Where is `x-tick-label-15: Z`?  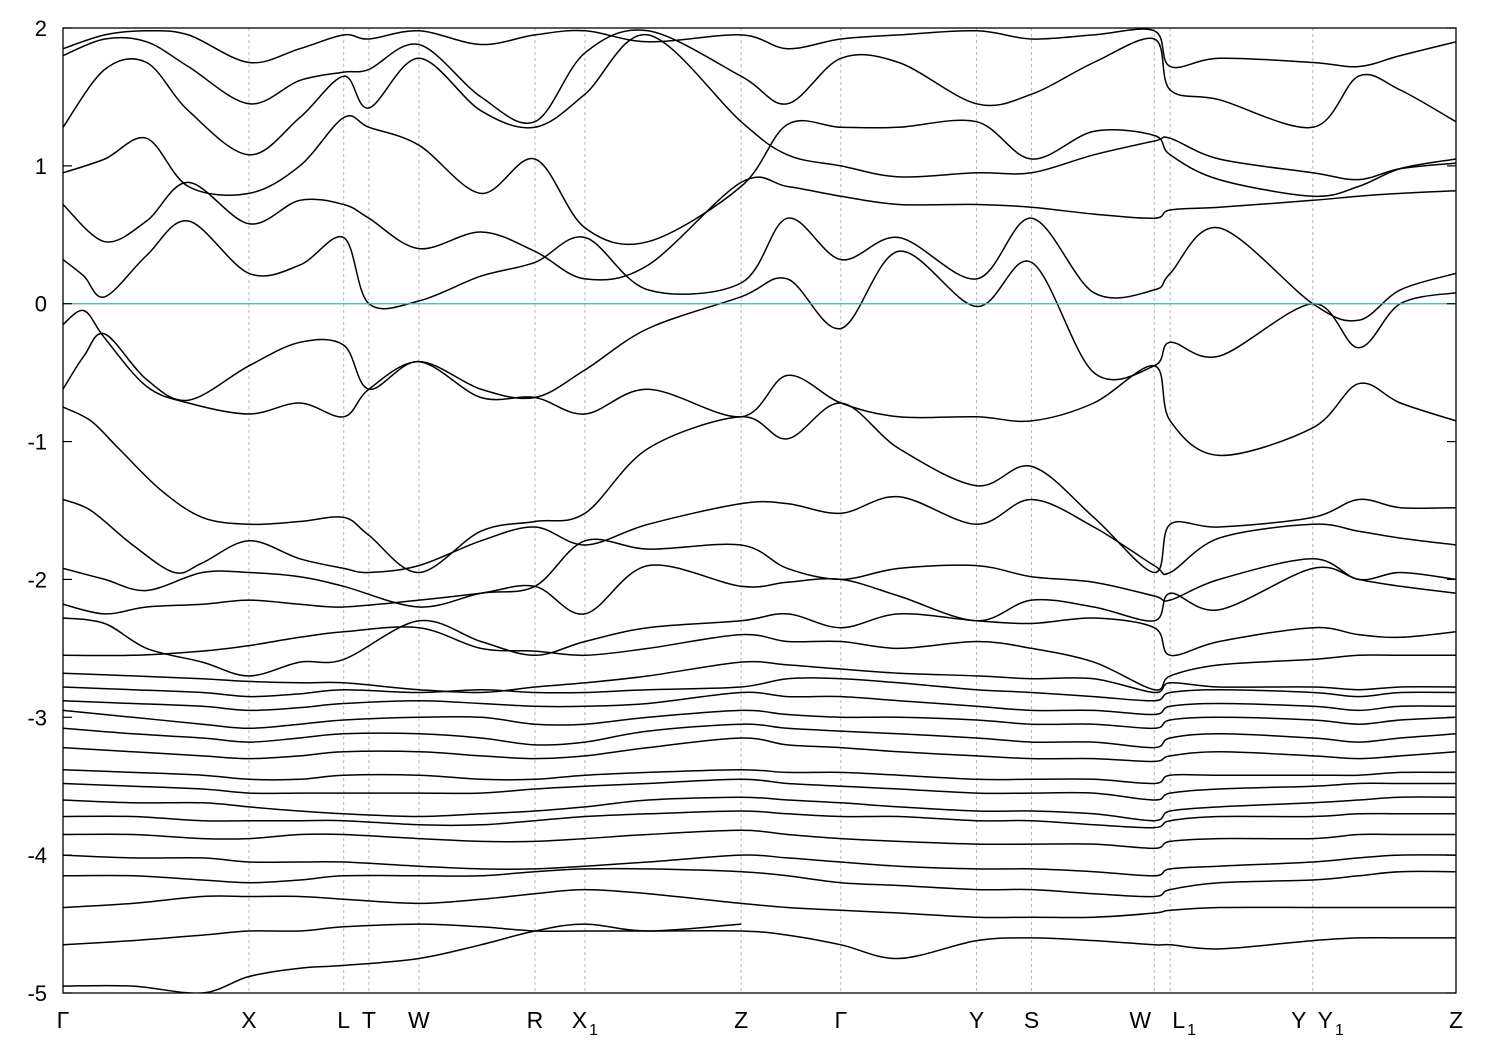 x-tick-label-15: Z is located at coordinates (1456, 1020).